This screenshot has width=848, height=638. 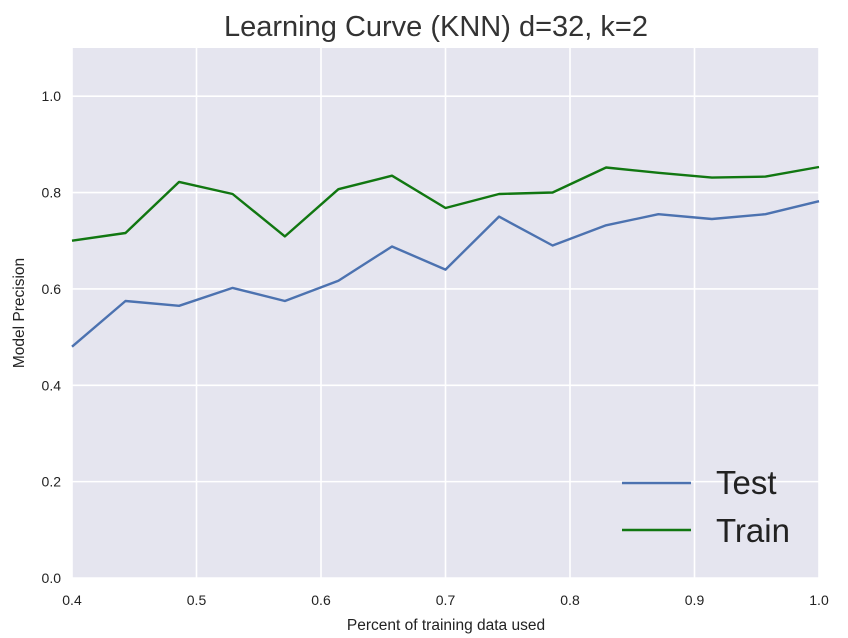 I want to click on legend-label-train: Train, so click(x=753, y=530).